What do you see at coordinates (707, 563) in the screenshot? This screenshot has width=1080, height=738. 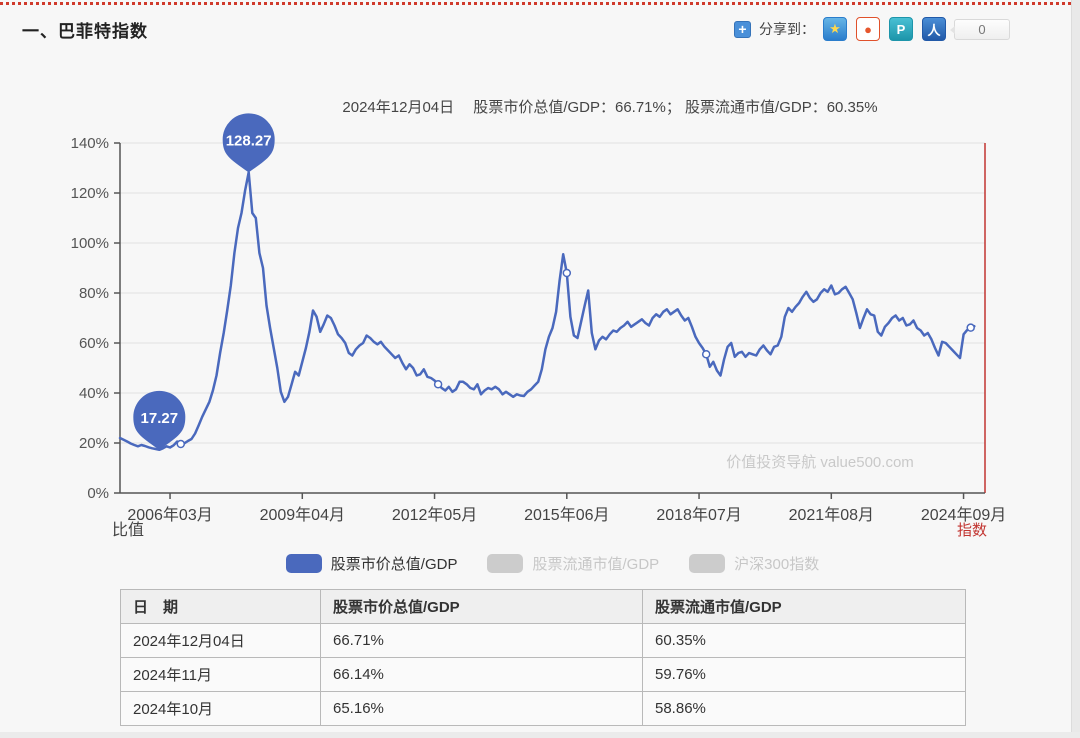 I see `legend-swatch-csi300` at bounding box center [707, 563].